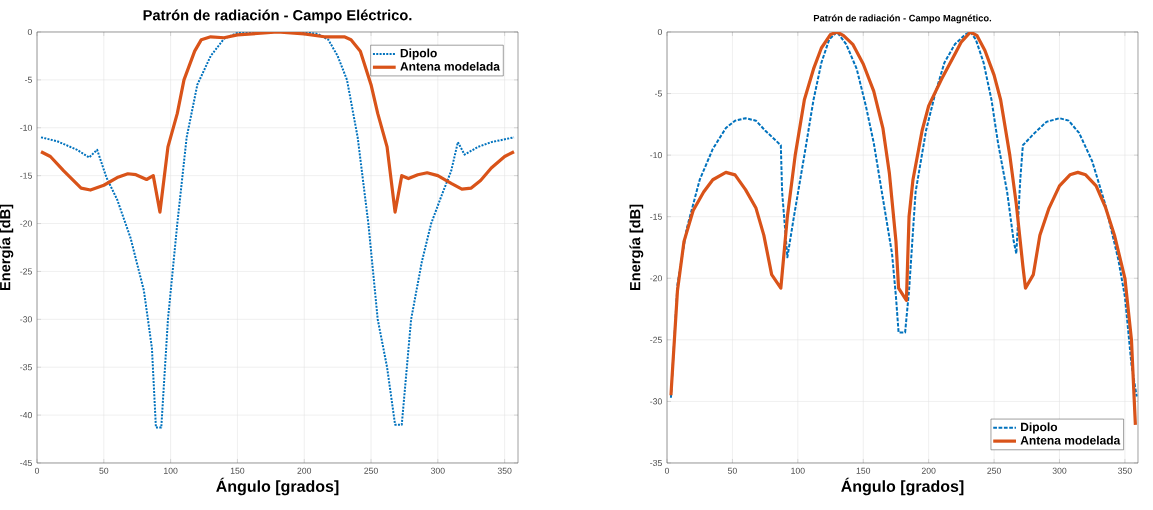 The image size is (1153, 510). Describe the element at coordinates (277, 123) in the screenshot. I see `line-series` at that location.